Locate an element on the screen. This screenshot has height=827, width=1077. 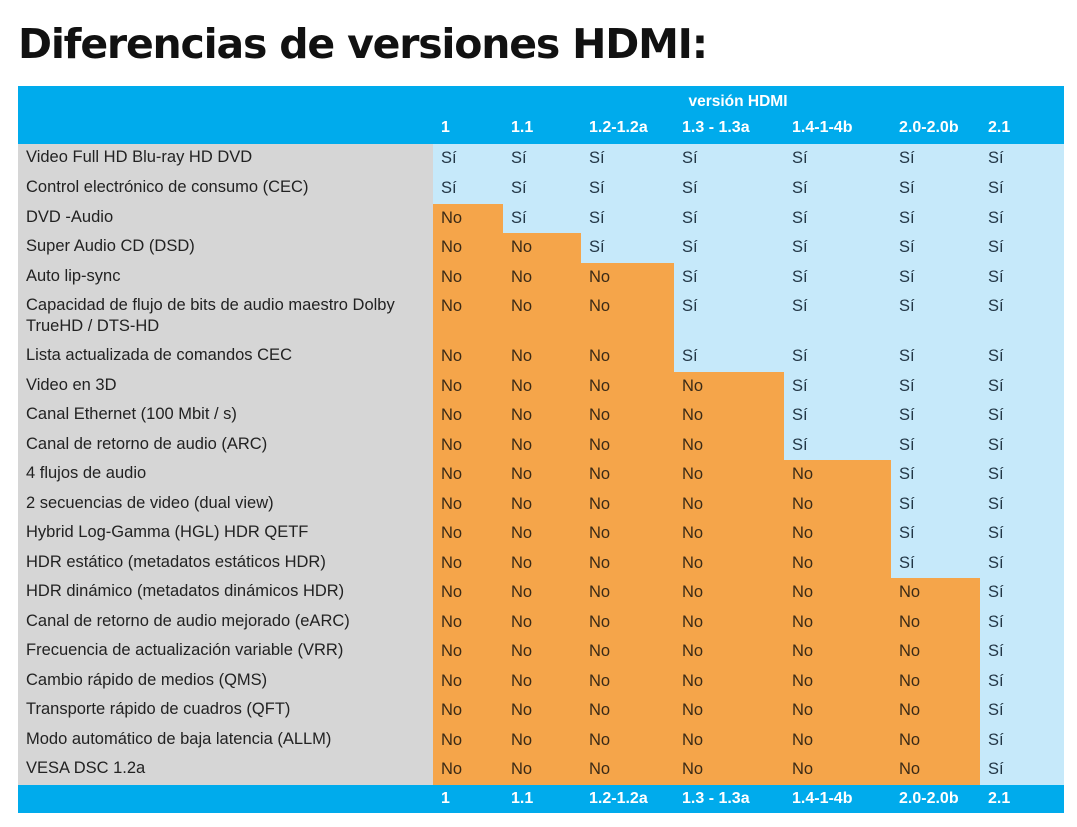
header-version-0: 1 is located at coordinates (445, 127).